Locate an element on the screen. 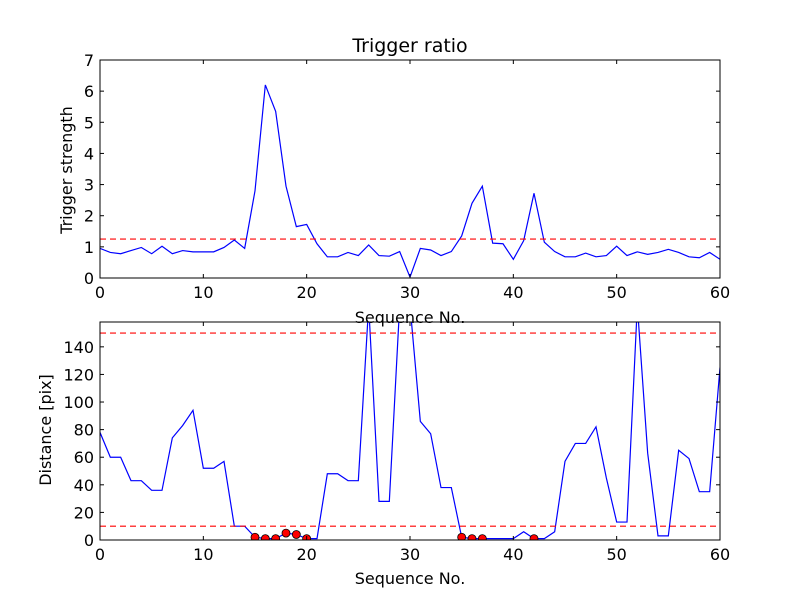  chart-title: Trigger ratio is located at coordinates (409, 46).